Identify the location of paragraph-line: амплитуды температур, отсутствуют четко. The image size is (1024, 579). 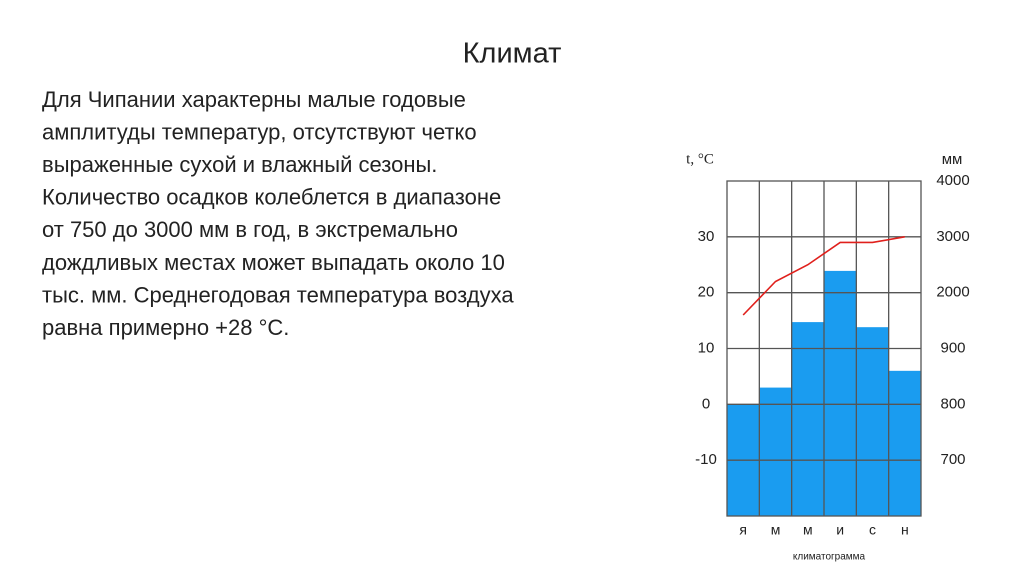
(259, 131).